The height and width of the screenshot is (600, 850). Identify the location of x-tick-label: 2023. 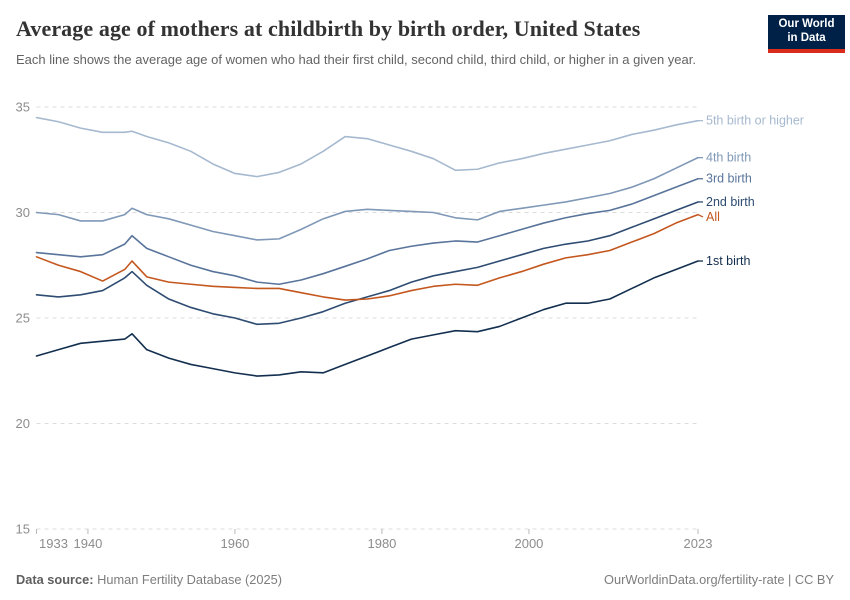
(698, 543).